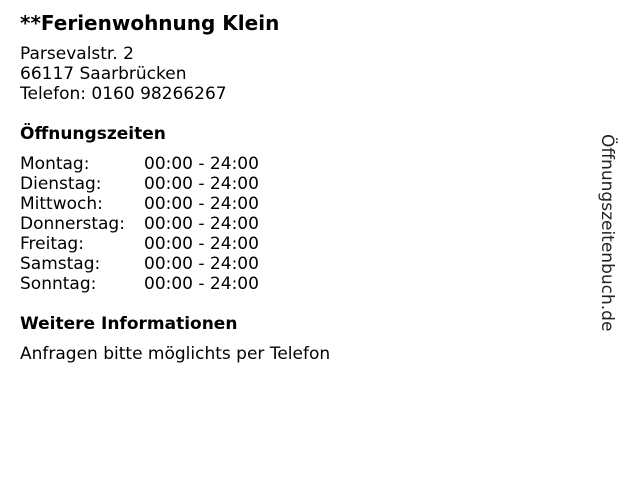  I want to click on hours-row: Sonntag: 00:00 - 24:00, so click(139, 284).